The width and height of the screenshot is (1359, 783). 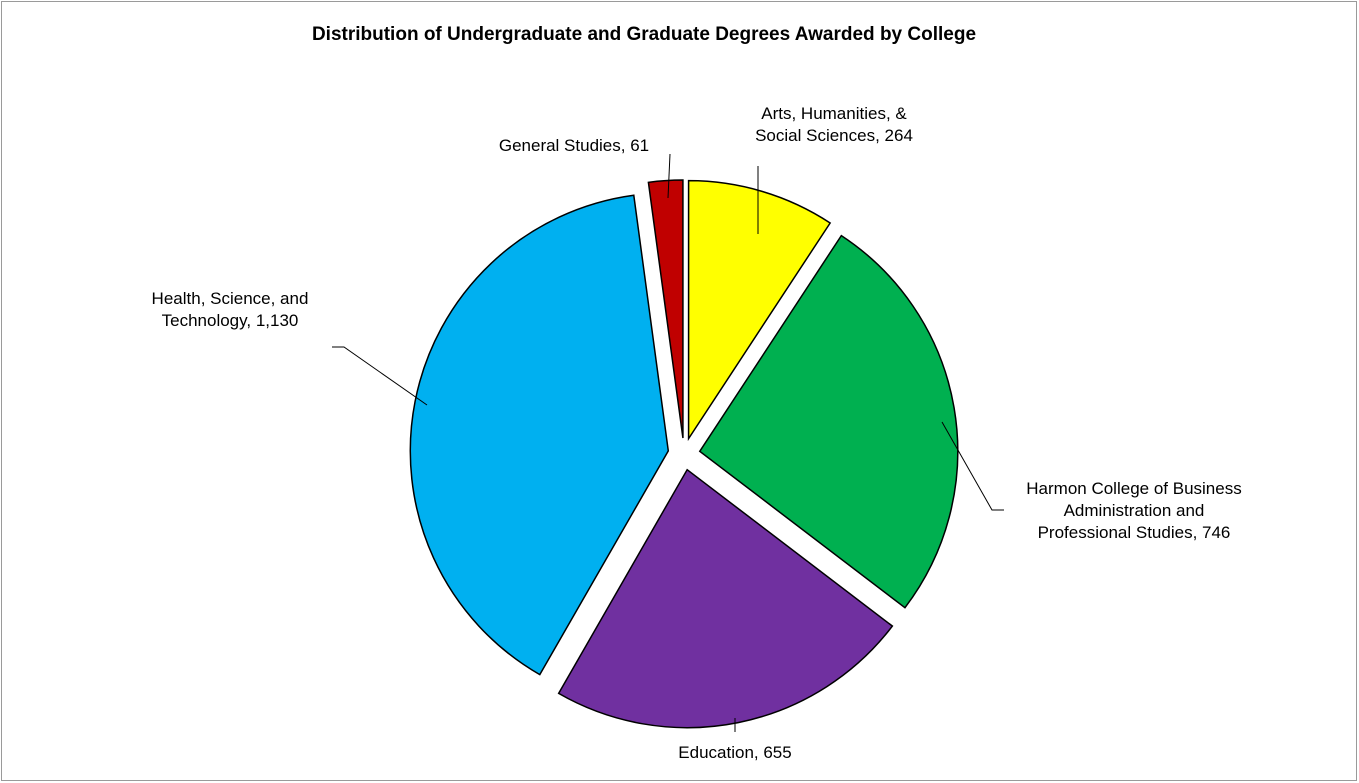 I want to click on data-label-line: Health, Science, and, so click(x=230, y=298).